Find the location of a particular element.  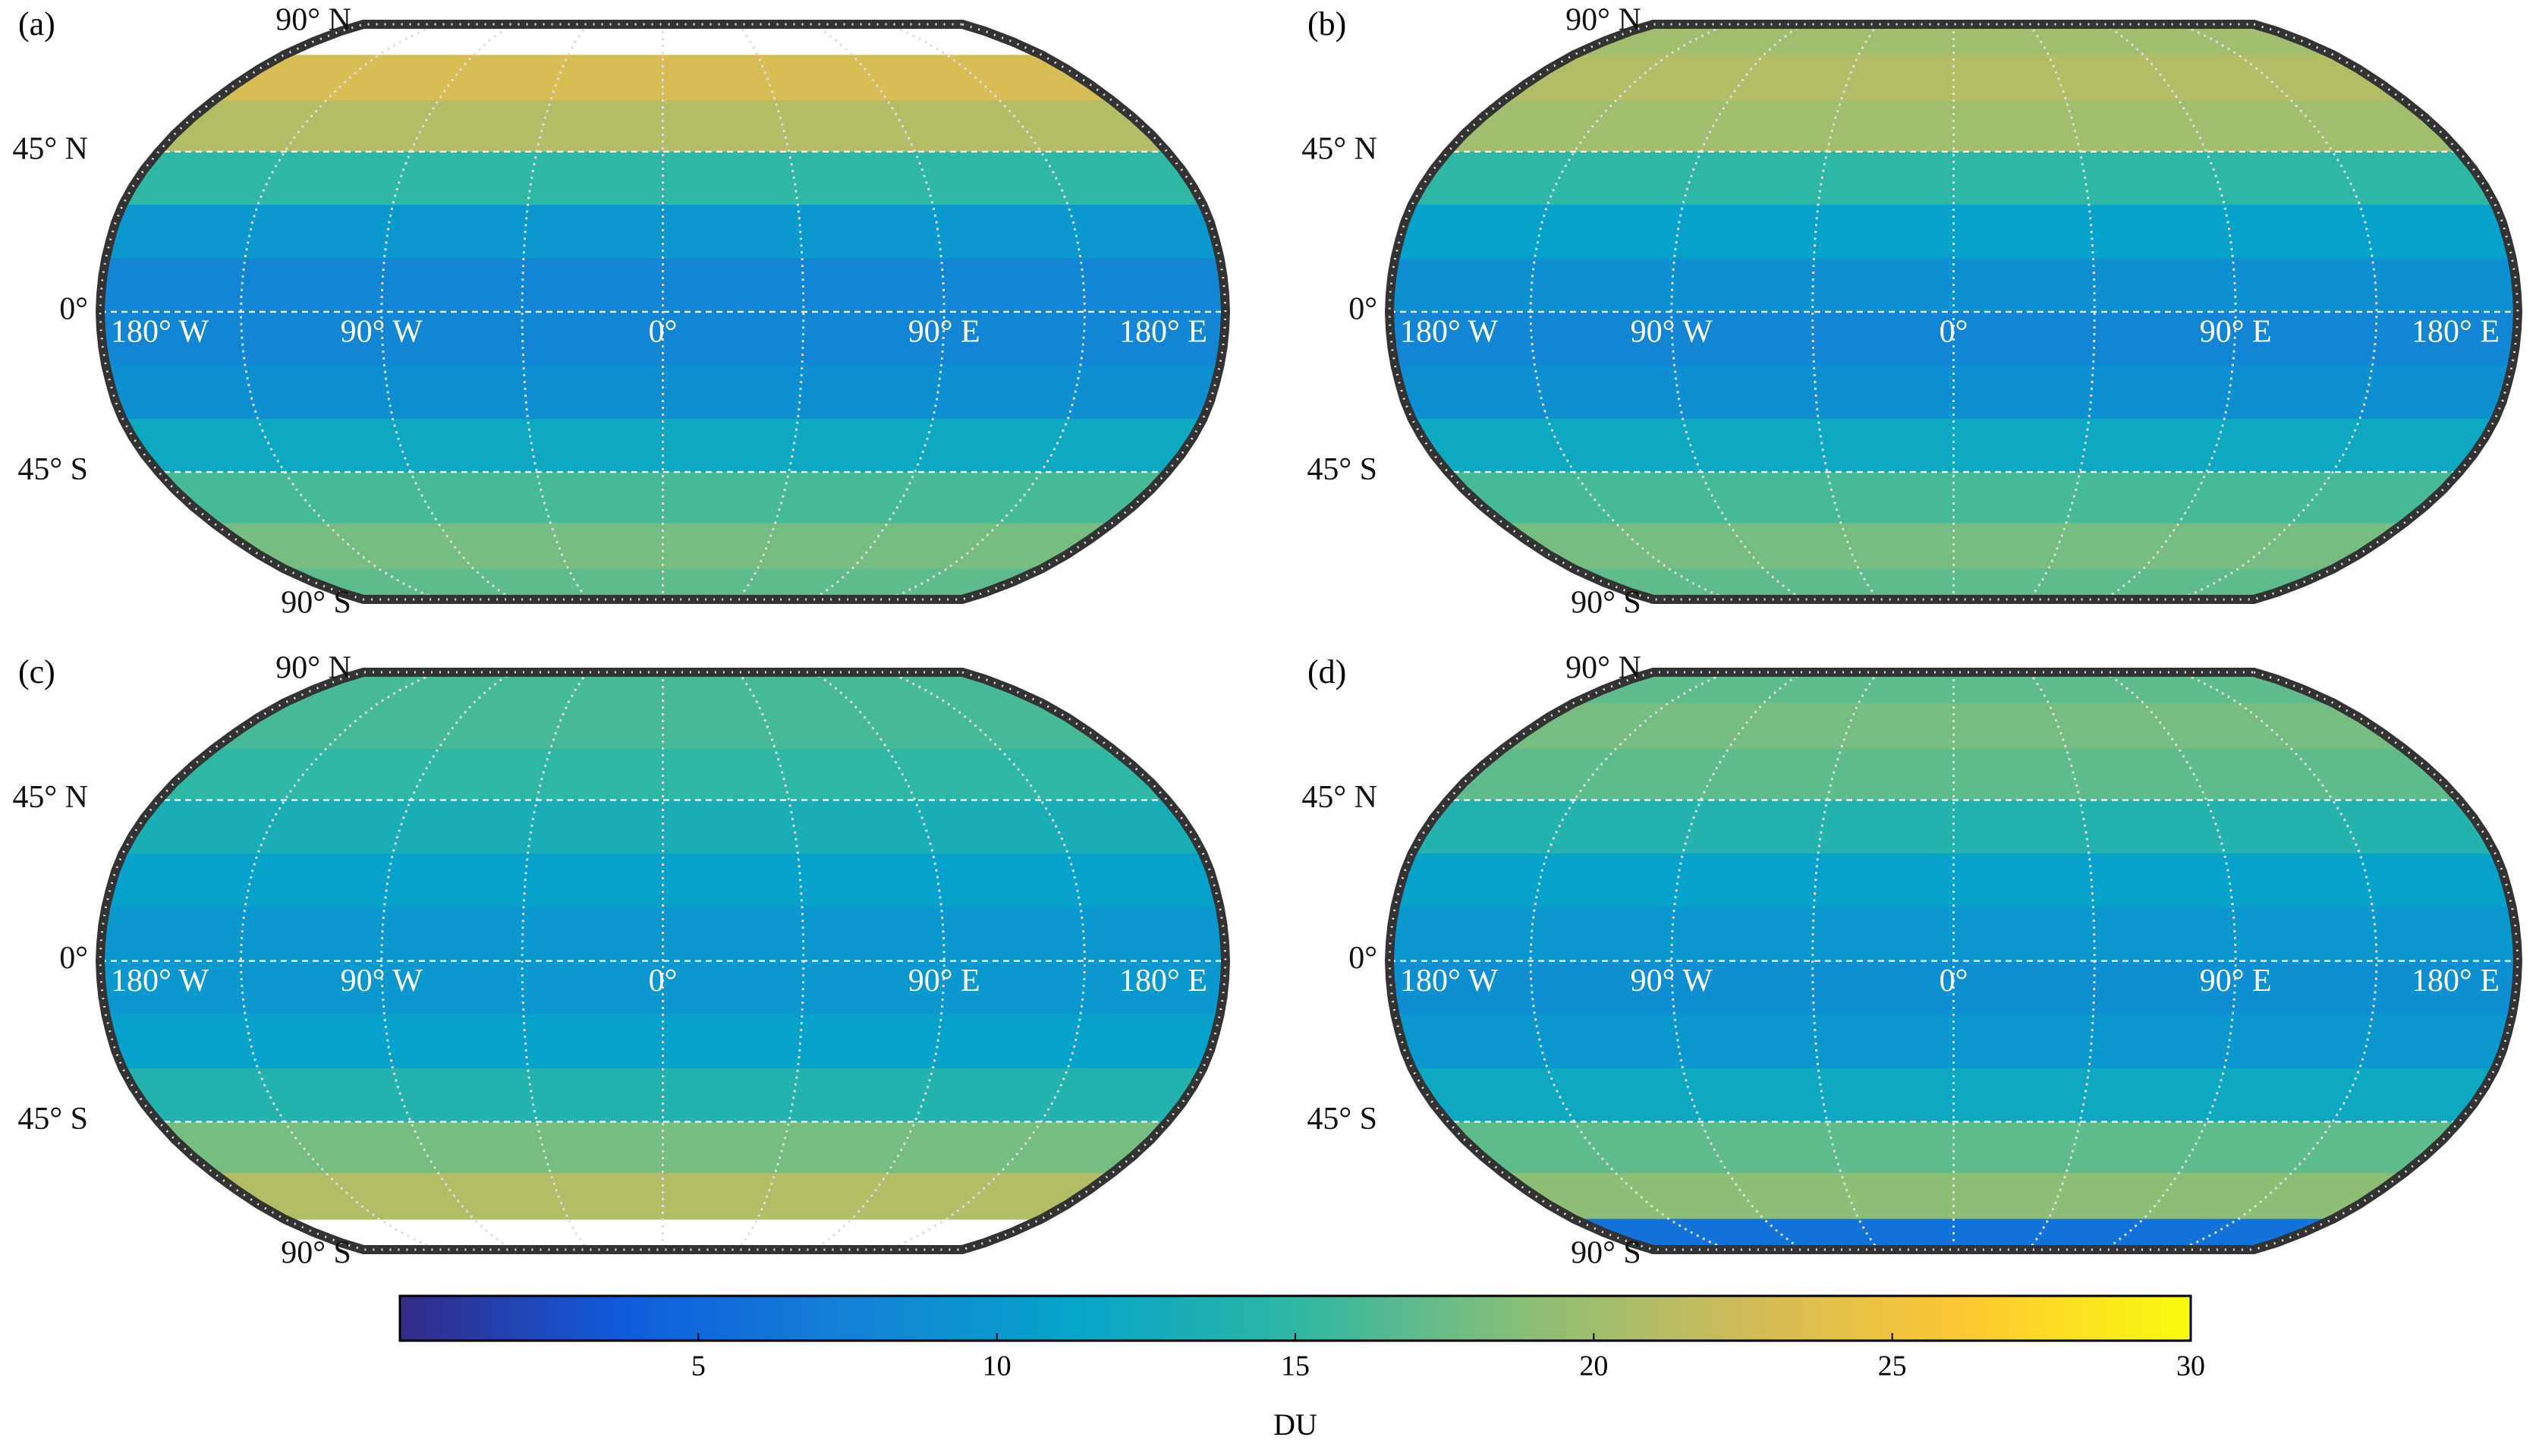

panel-label: (a) is located at coordinates (36, 23).